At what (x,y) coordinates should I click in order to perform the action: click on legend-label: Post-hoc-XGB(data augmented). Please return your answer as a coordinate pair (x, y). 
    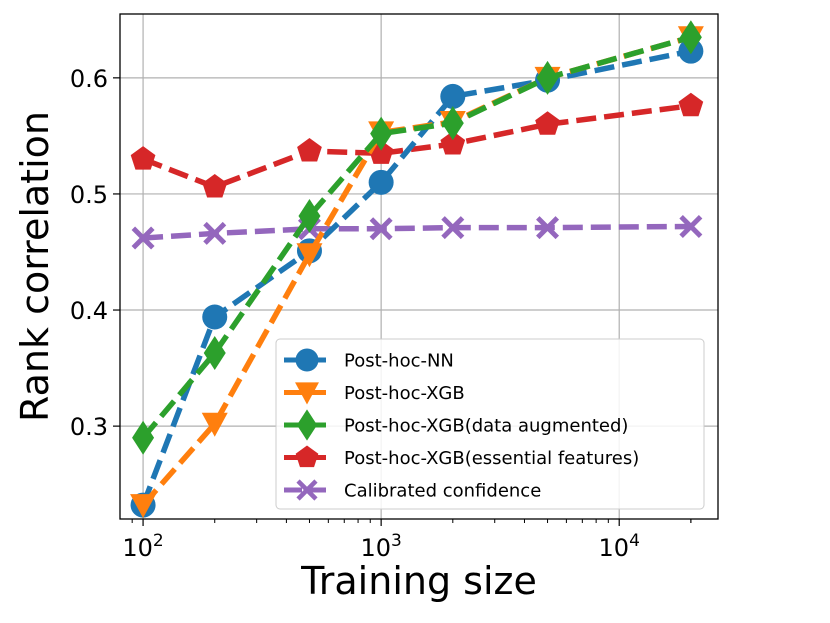
    Looking at the image, I should click on (486, 426).